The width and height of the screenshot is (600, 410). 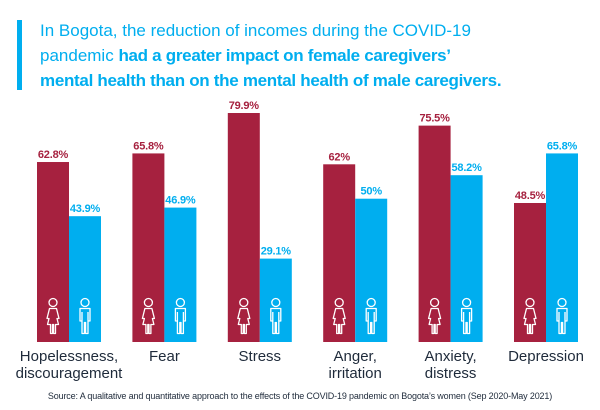 What do you see at coordinates (244, 106) in the screenshot?
I see `female-value-label-3: 79.9%` at bounding box center [244, 106].